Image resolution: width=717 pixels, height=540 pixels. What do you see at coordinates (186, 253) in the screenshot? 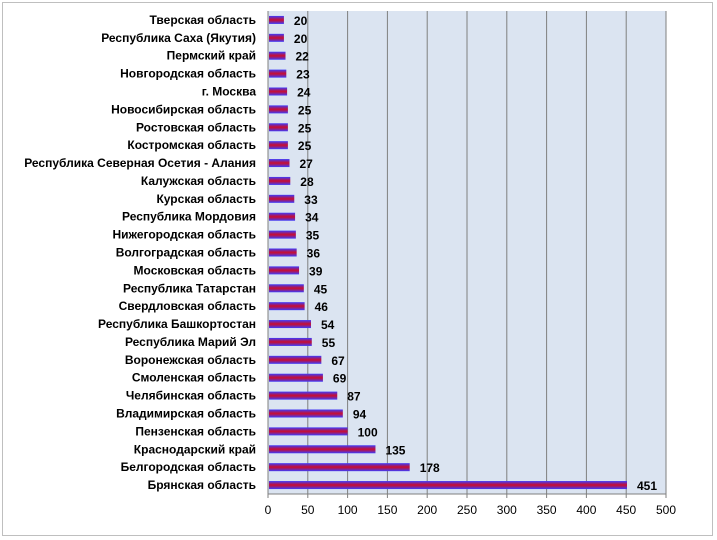
I see `category-label: Волгоградская область` at bounding box center [186, 253].